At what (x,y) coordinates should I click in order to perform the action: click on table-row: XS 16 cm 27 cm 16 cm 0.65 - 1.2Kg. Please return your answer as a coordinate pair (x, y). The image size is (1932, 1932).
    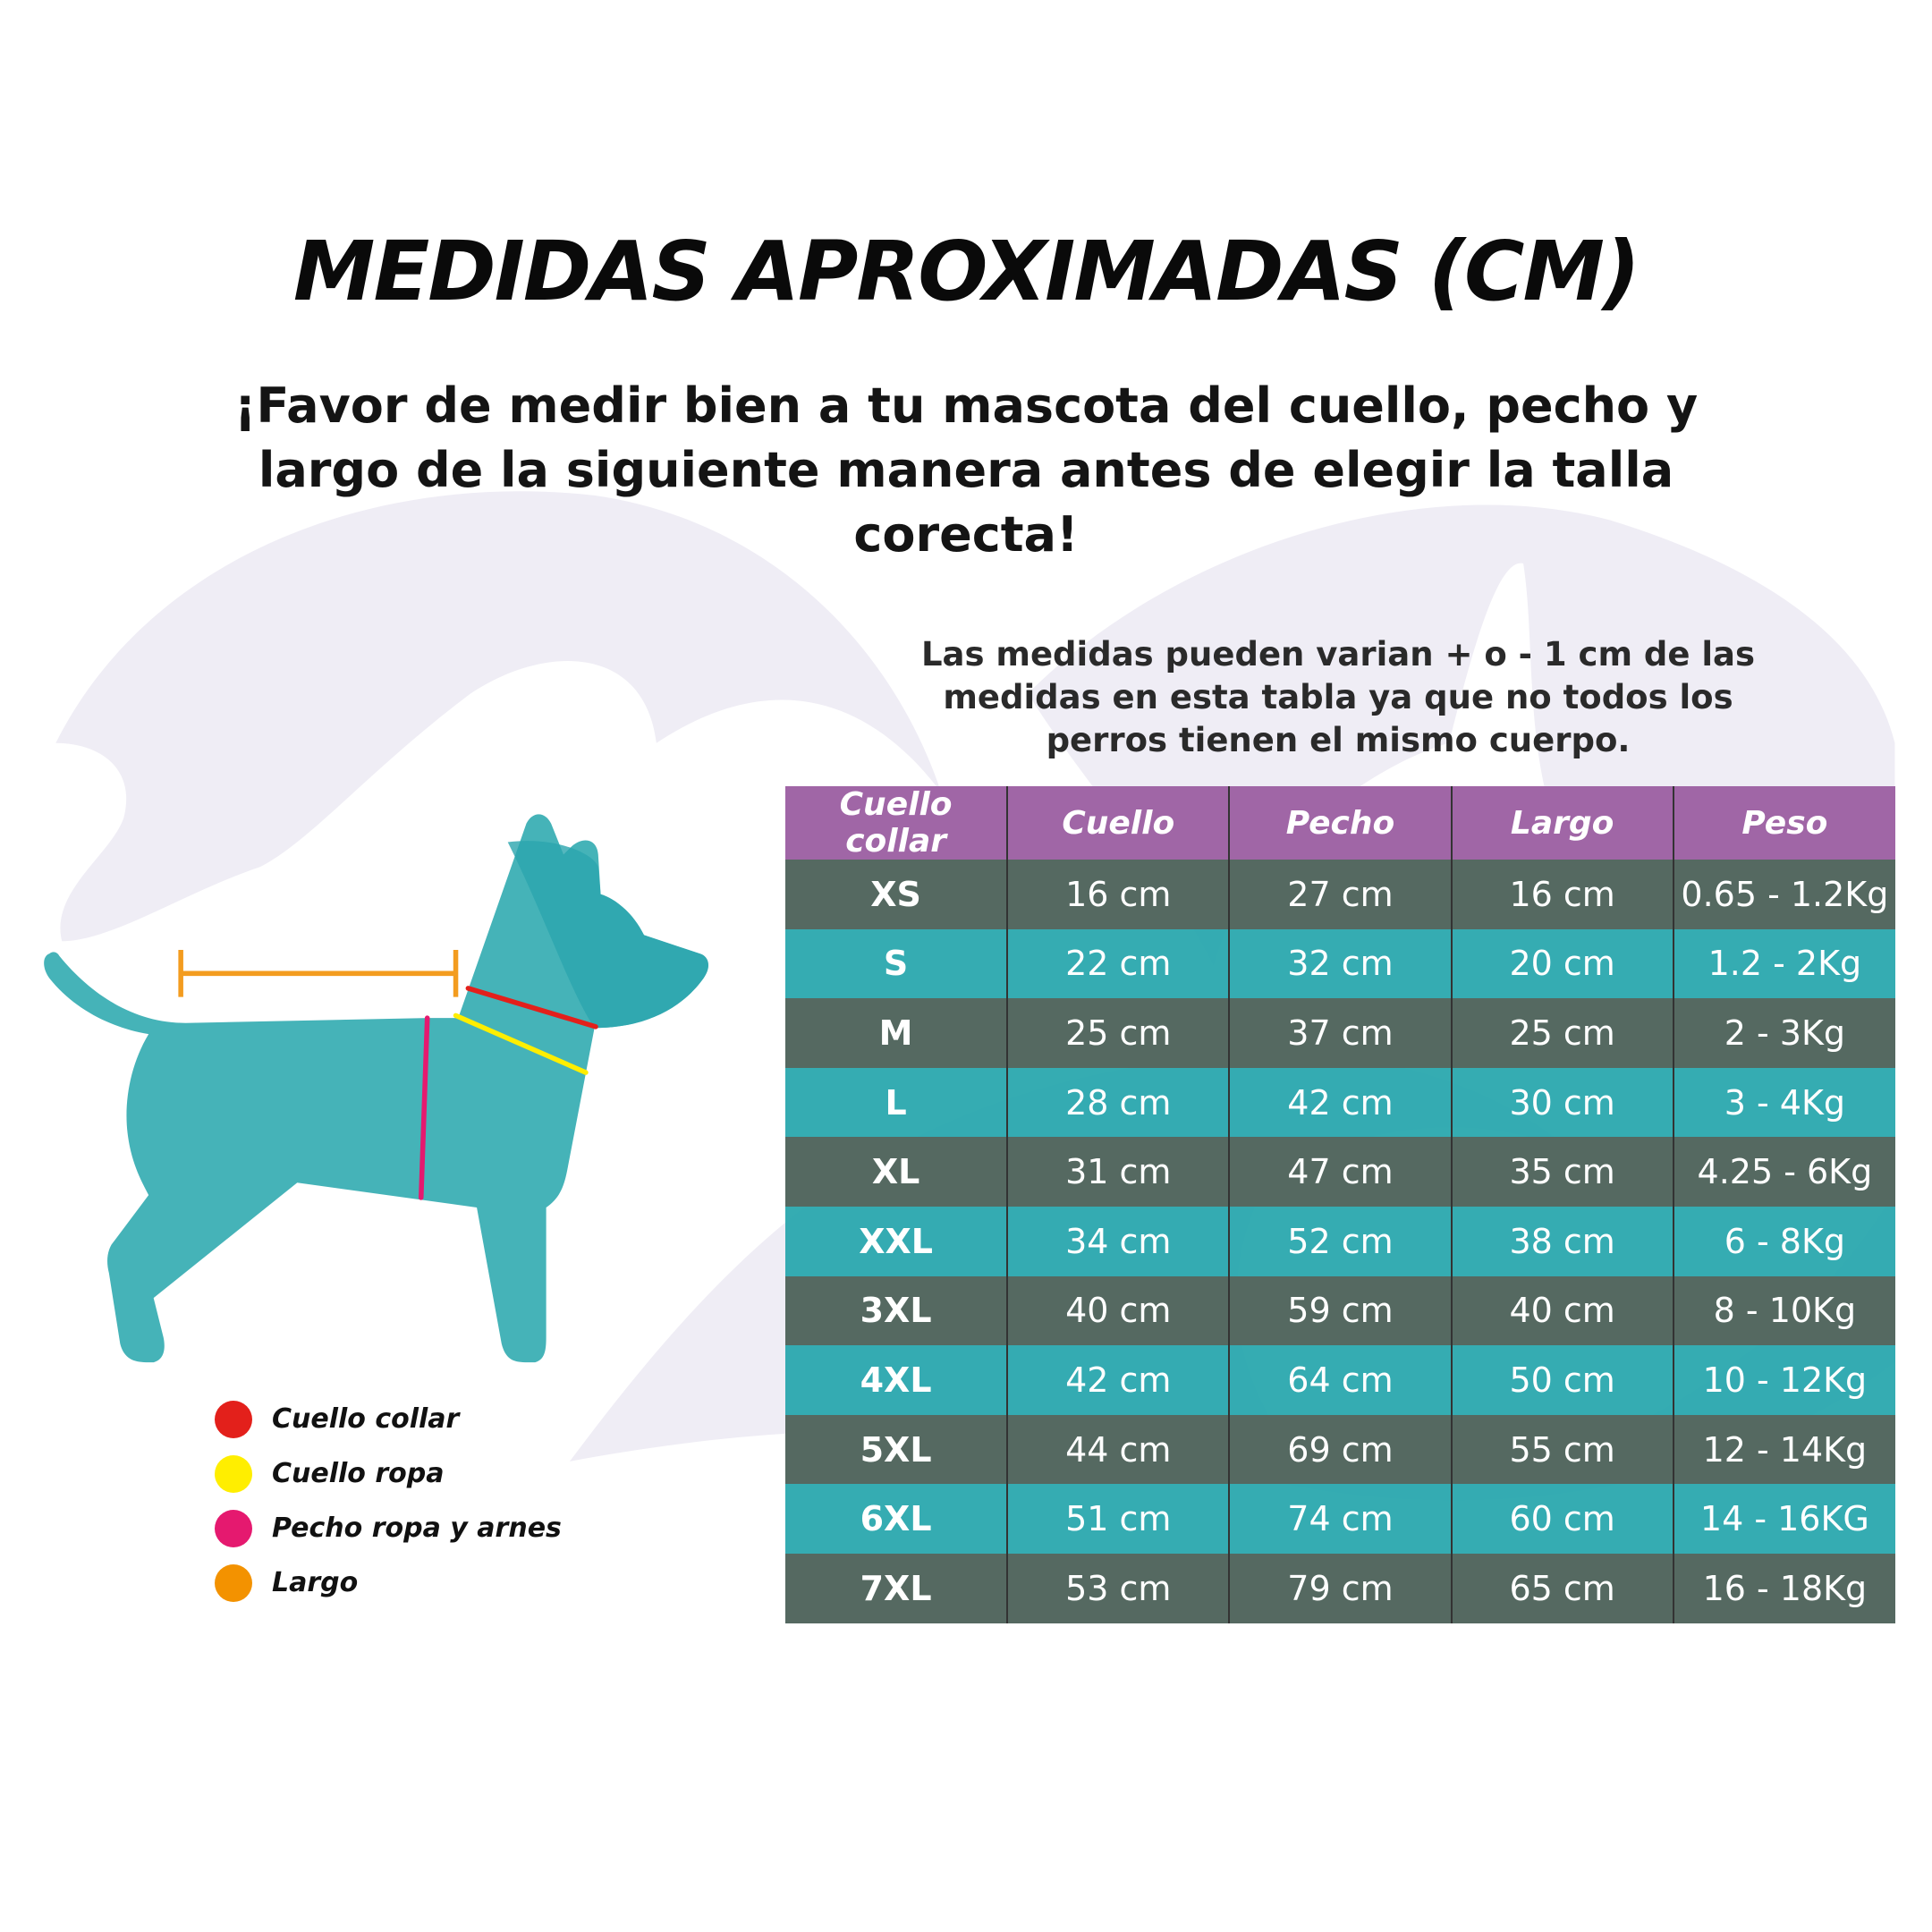
    Looking at the image, I should click on (1340, 894).